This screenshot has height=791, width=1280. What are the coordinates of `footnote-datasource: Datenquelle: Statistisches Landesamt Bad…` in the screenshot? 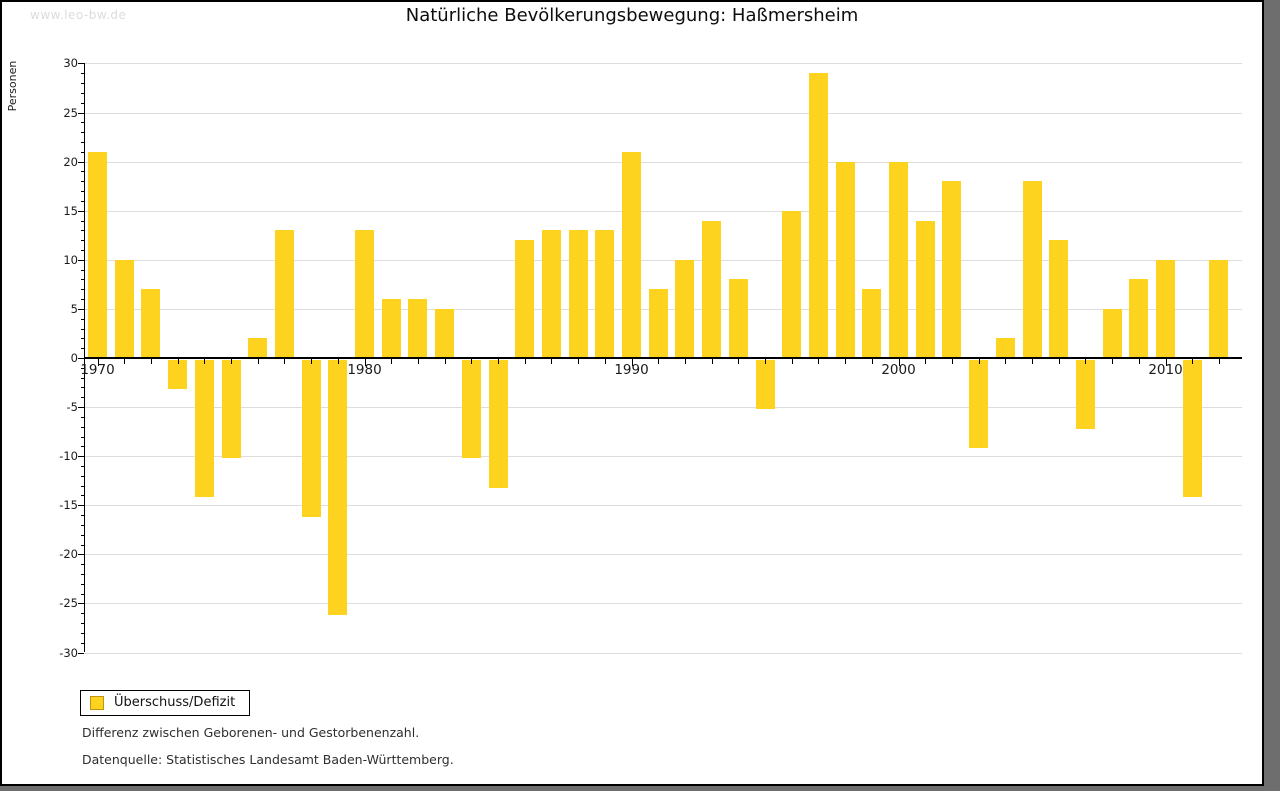 It's located at (268, 759).